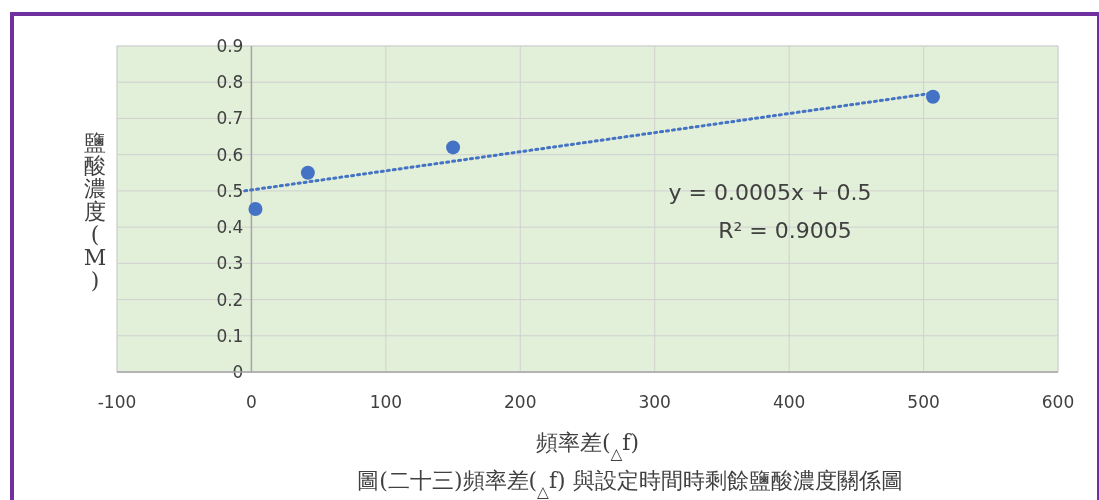 The width and height of the screenshot is (1099, 500). Describe the element at coordinates (238, 372) in the screenshot. I see `y-tick-label: 0` at that location.